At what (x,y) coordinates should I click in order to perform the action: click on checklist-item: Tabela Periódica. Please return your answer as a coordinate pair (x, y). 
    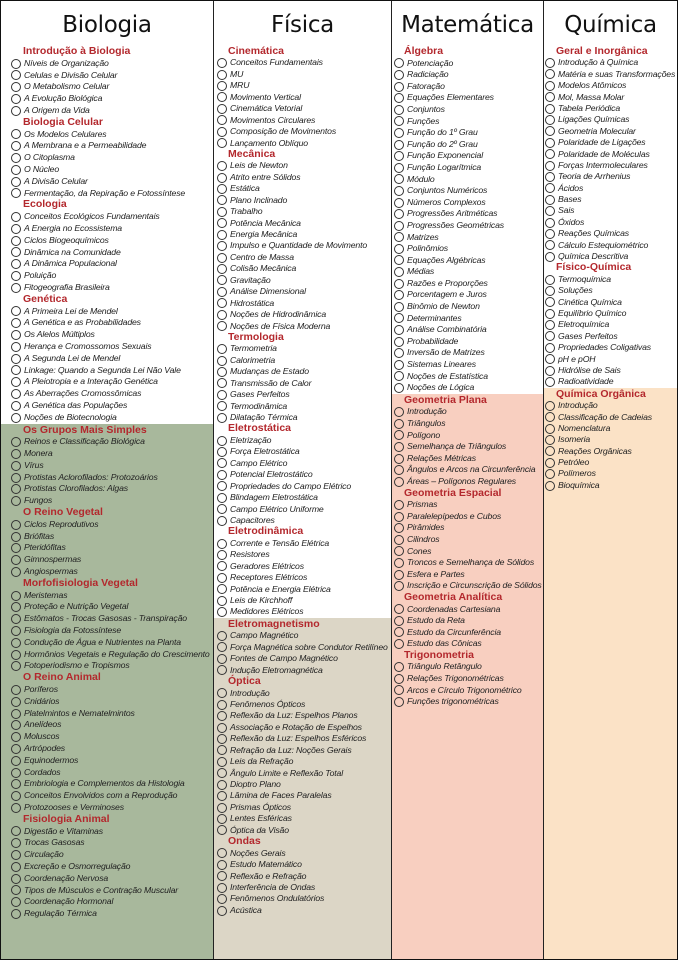
    Looking at the image, I should click on (610, 108).